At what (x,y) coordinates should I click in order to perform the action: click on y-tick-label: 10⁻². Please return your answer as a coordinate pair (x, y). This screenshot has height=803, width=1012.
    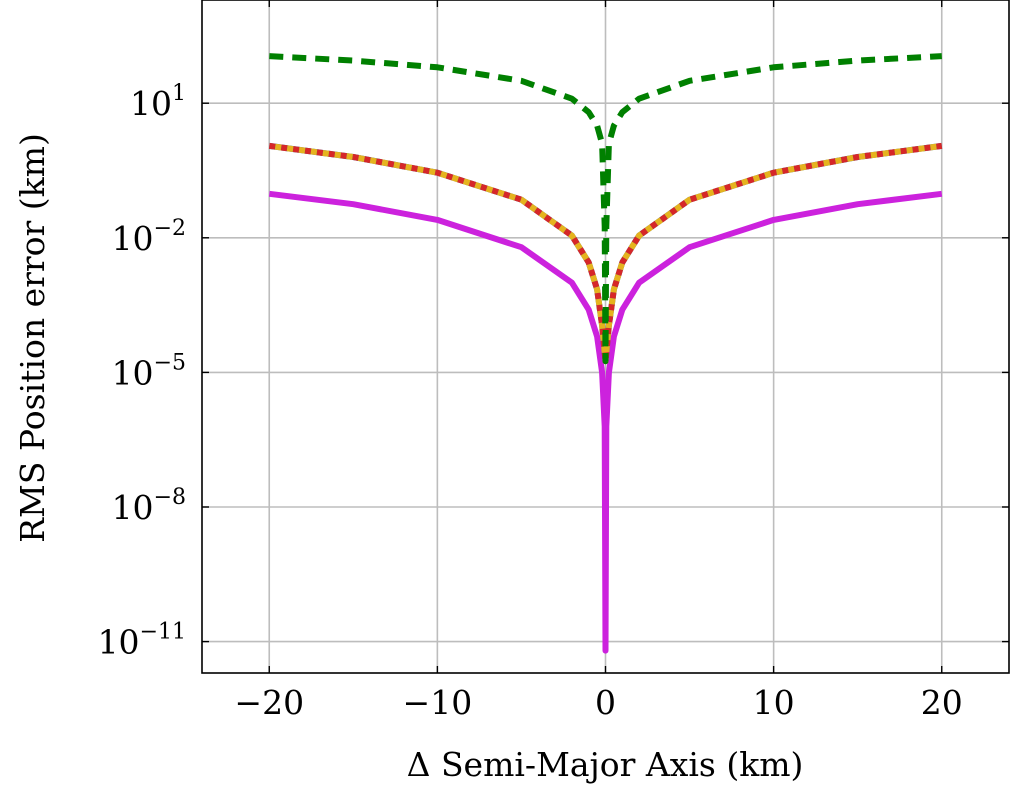
    Looking at the image, I should click on (149, 237).